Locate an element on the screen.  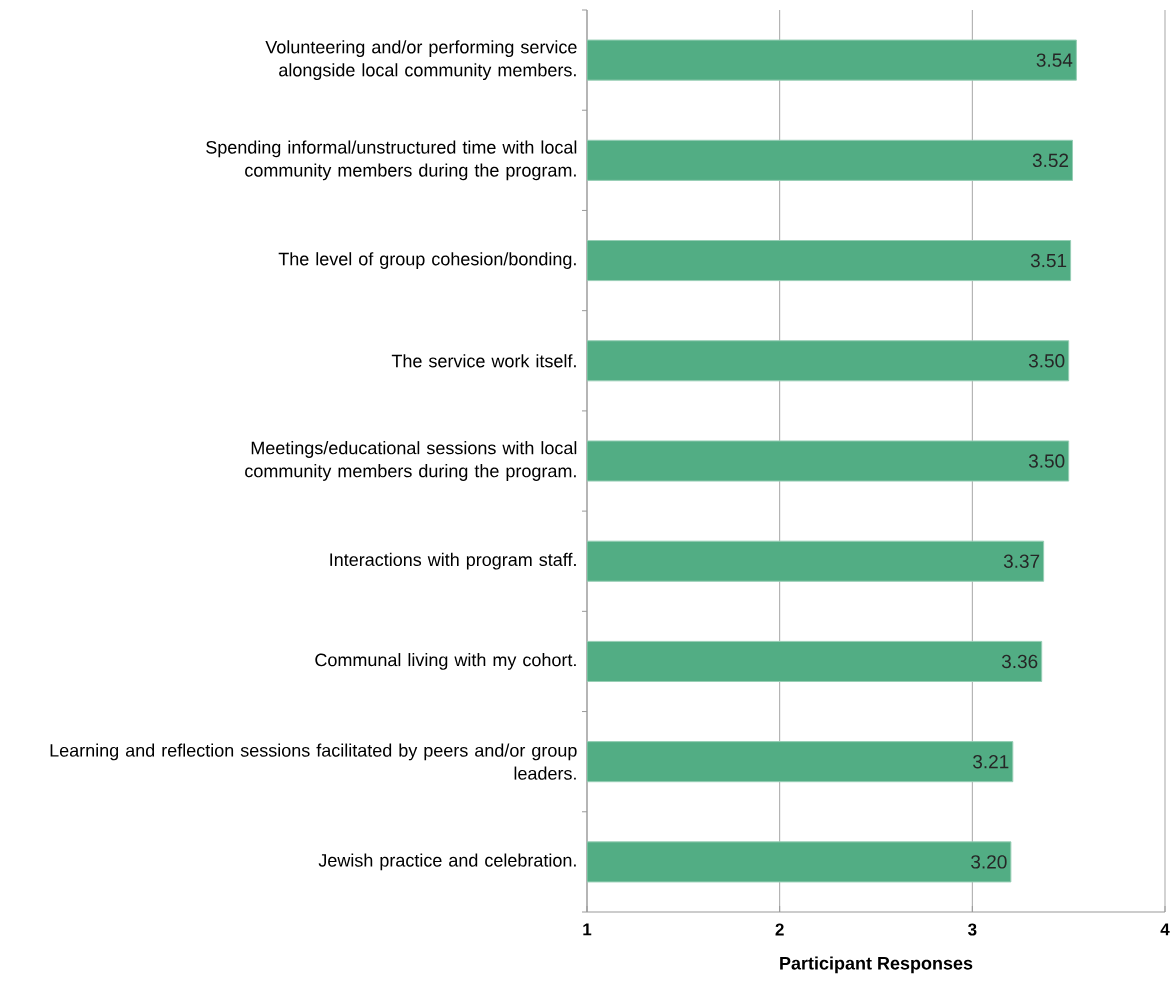
x-tick-label: 4 is located at coordinates (1165, 929).